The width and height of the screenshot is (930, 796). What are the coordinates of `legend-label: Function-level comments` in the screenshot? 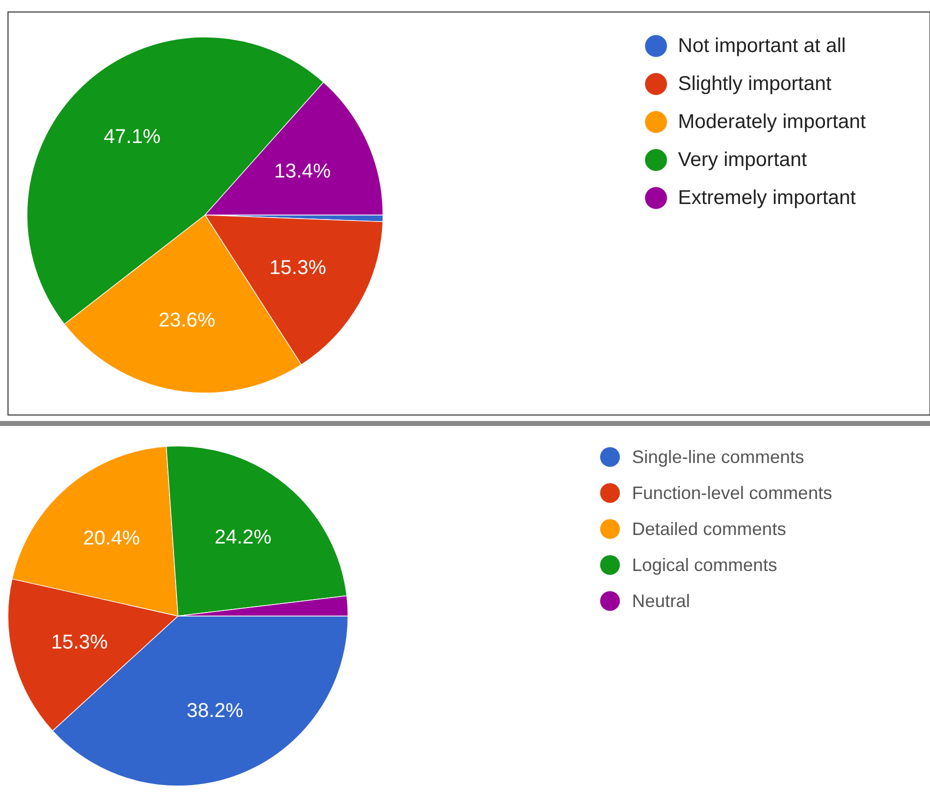 It's located at (732, 493).